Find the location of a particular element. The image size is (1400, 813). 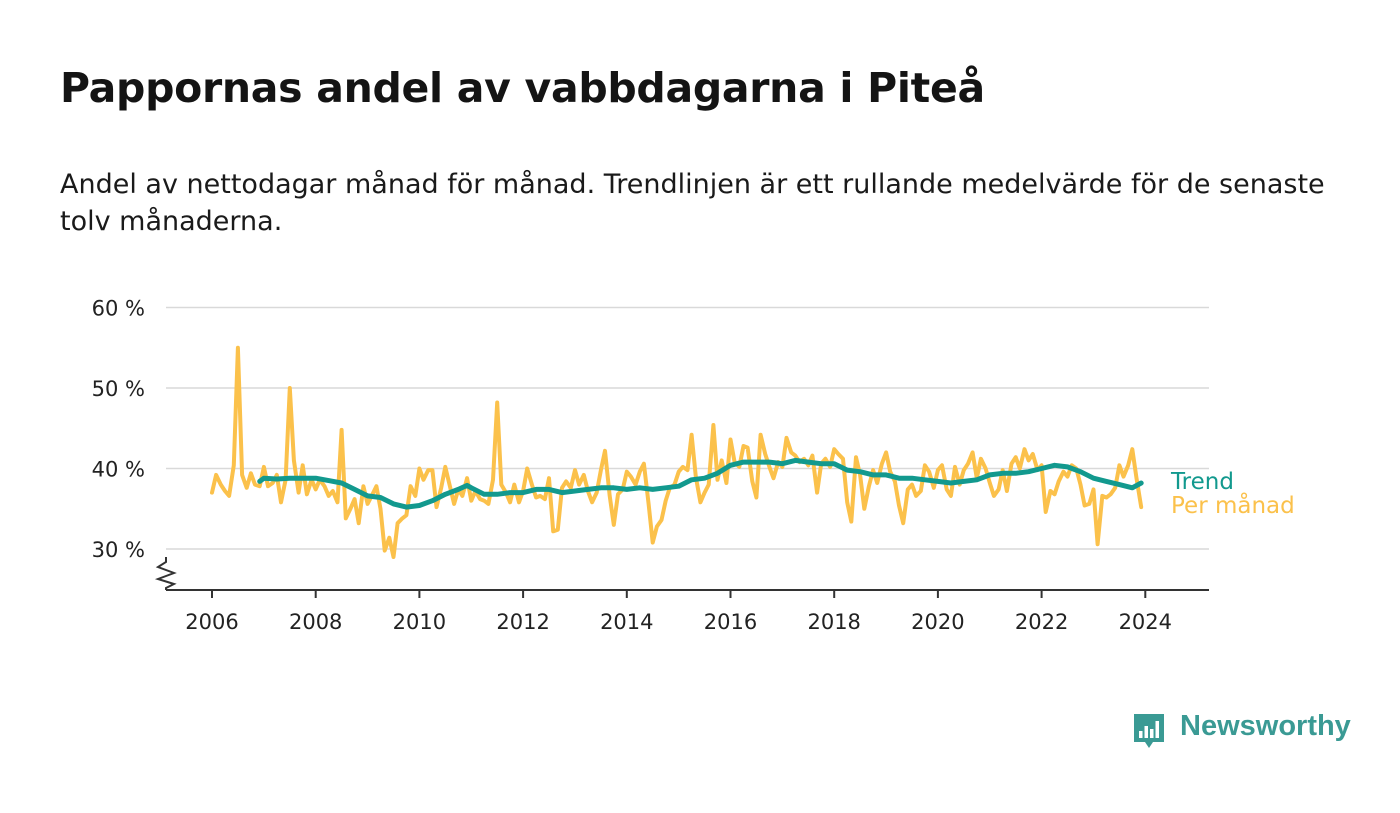

x-tick-label: 2010 is located at coordinates (419, 622).